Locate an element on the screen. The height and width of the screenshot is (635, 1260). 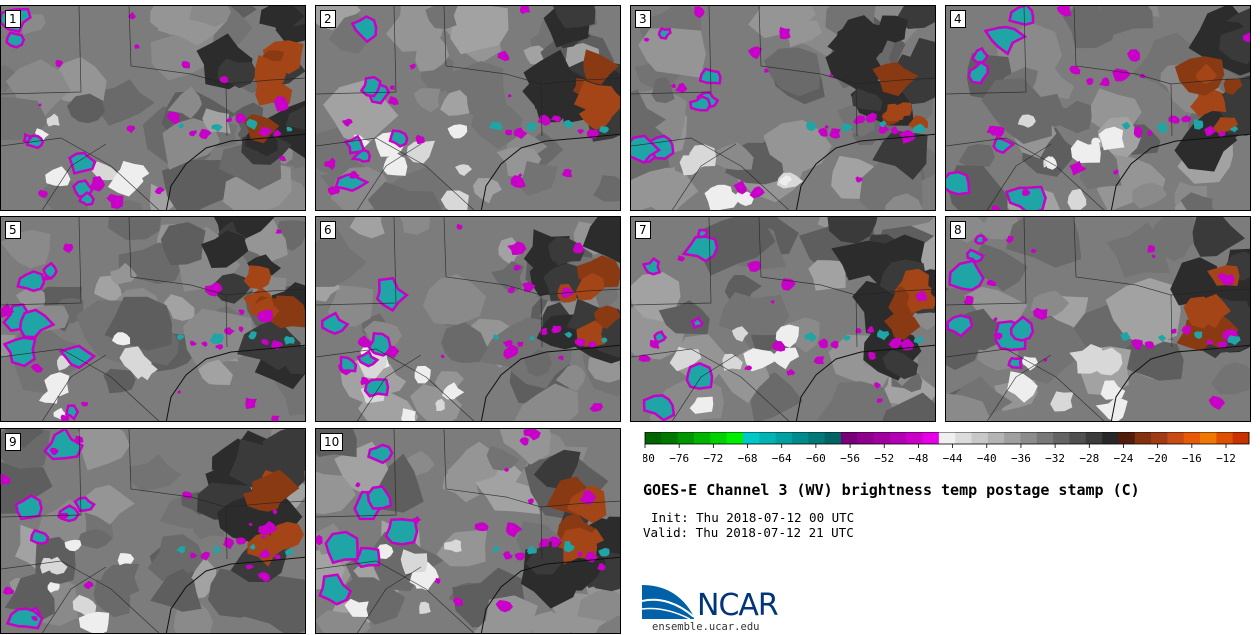
colorbar-tick-label: −36 is located at coordinates (1021, 458).